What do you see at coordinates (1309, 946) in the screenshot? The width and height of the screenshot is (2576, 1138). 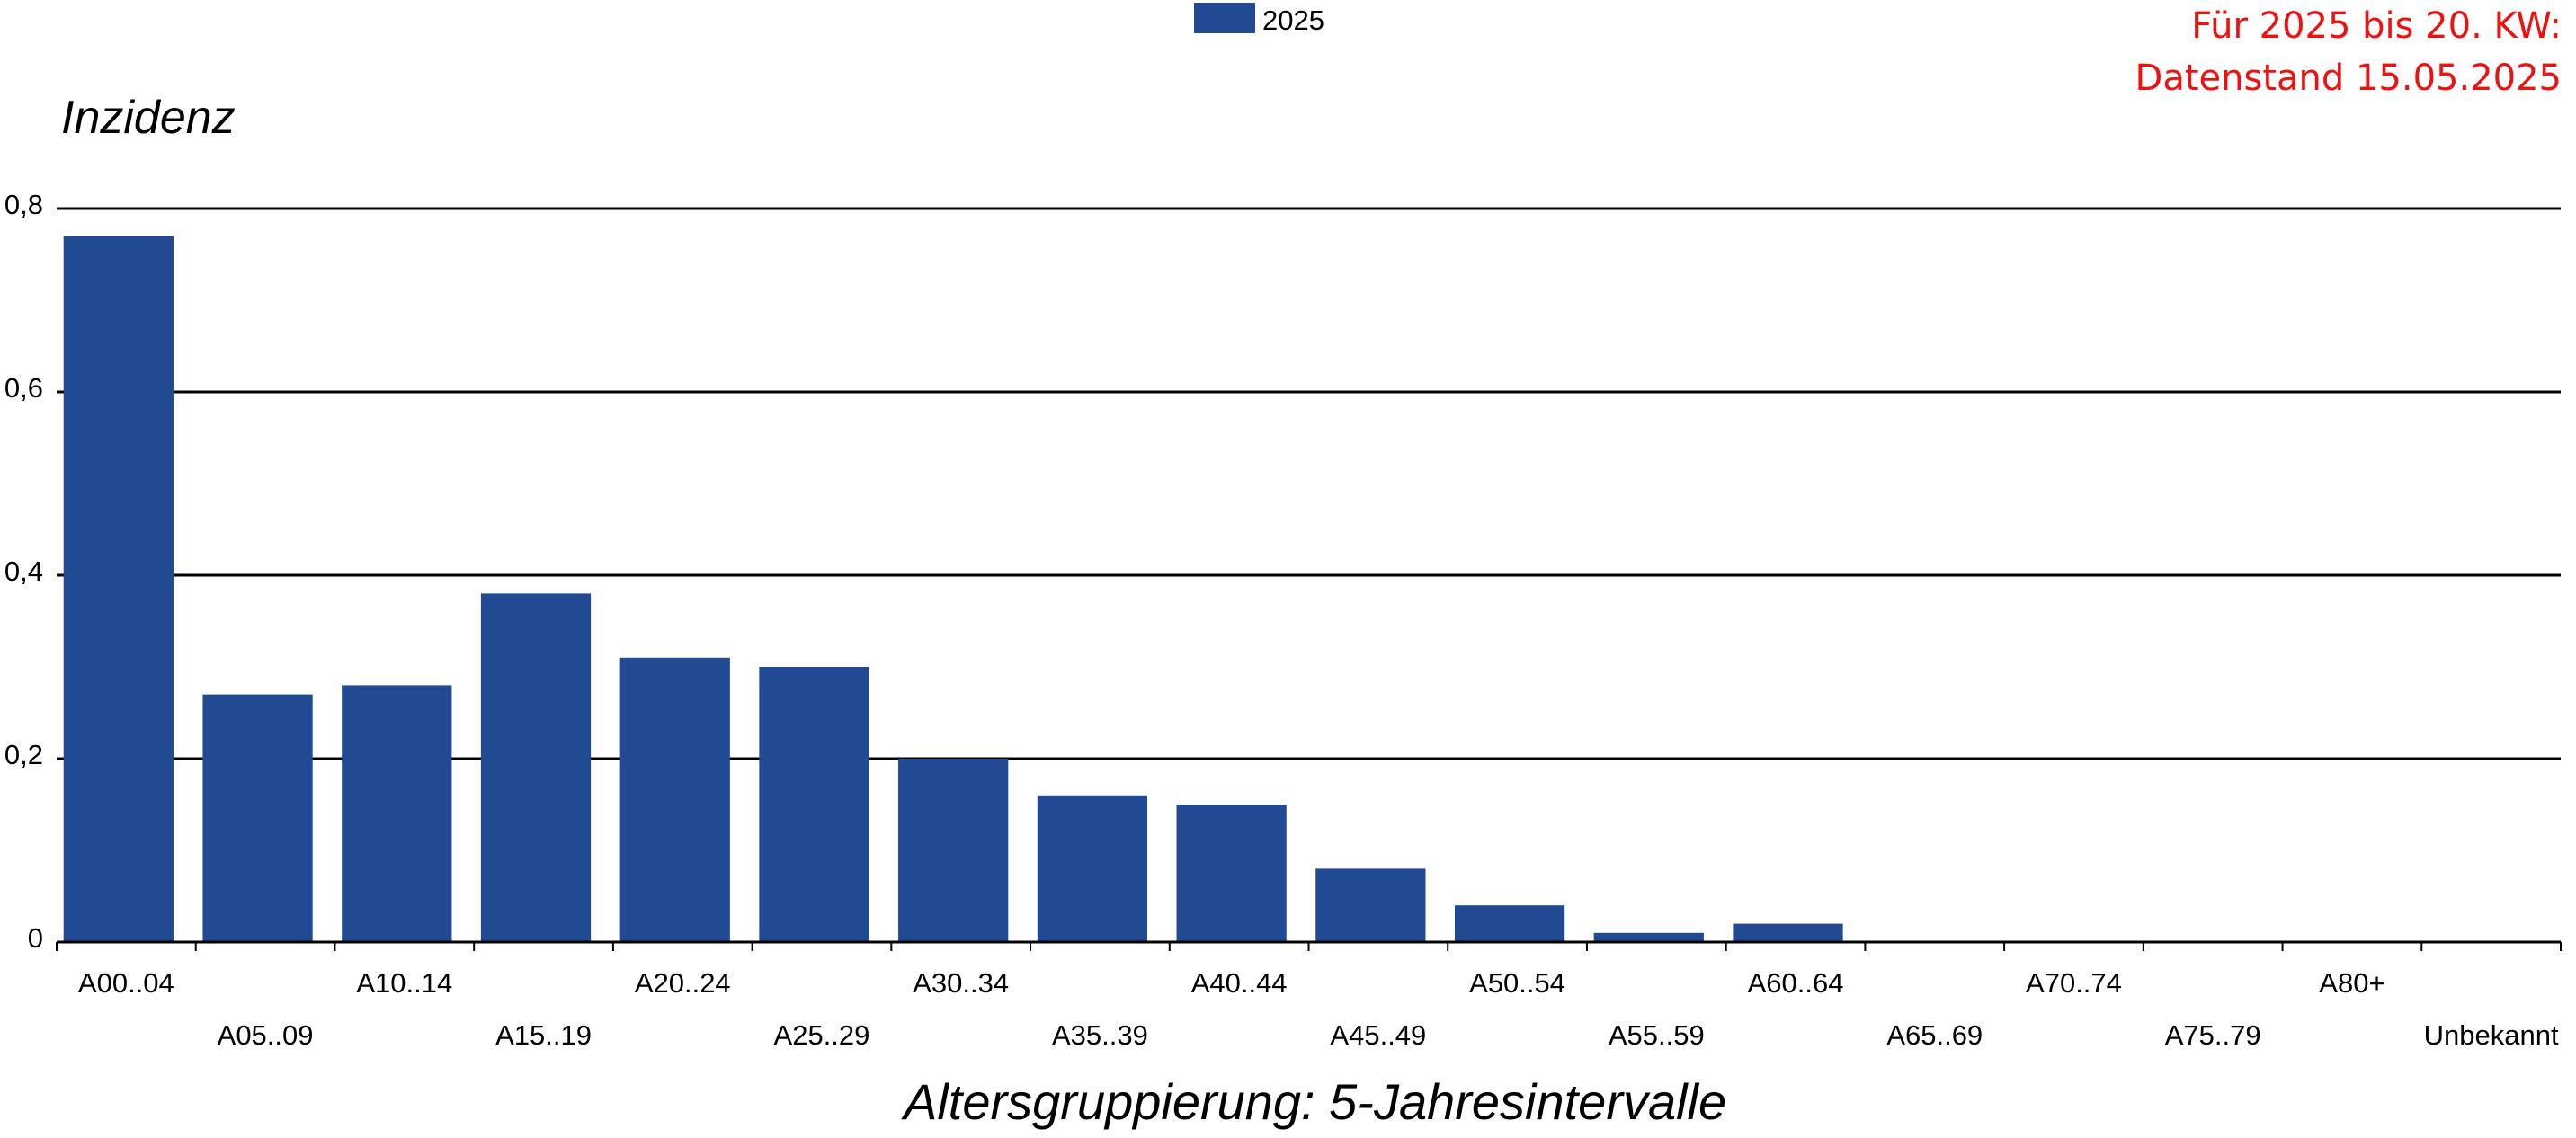 I see `axes` at bounding box center [1309, 946].